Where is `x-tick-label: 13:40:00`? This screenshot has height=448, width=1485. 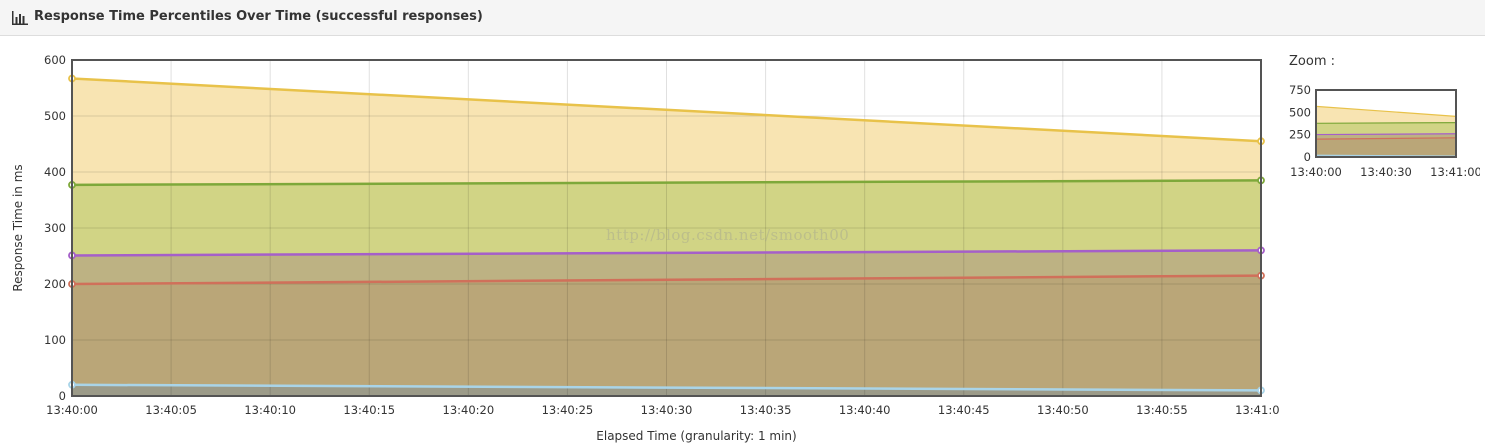 x-tick-label: 13:40:00 is located at coordinates (72, 410).